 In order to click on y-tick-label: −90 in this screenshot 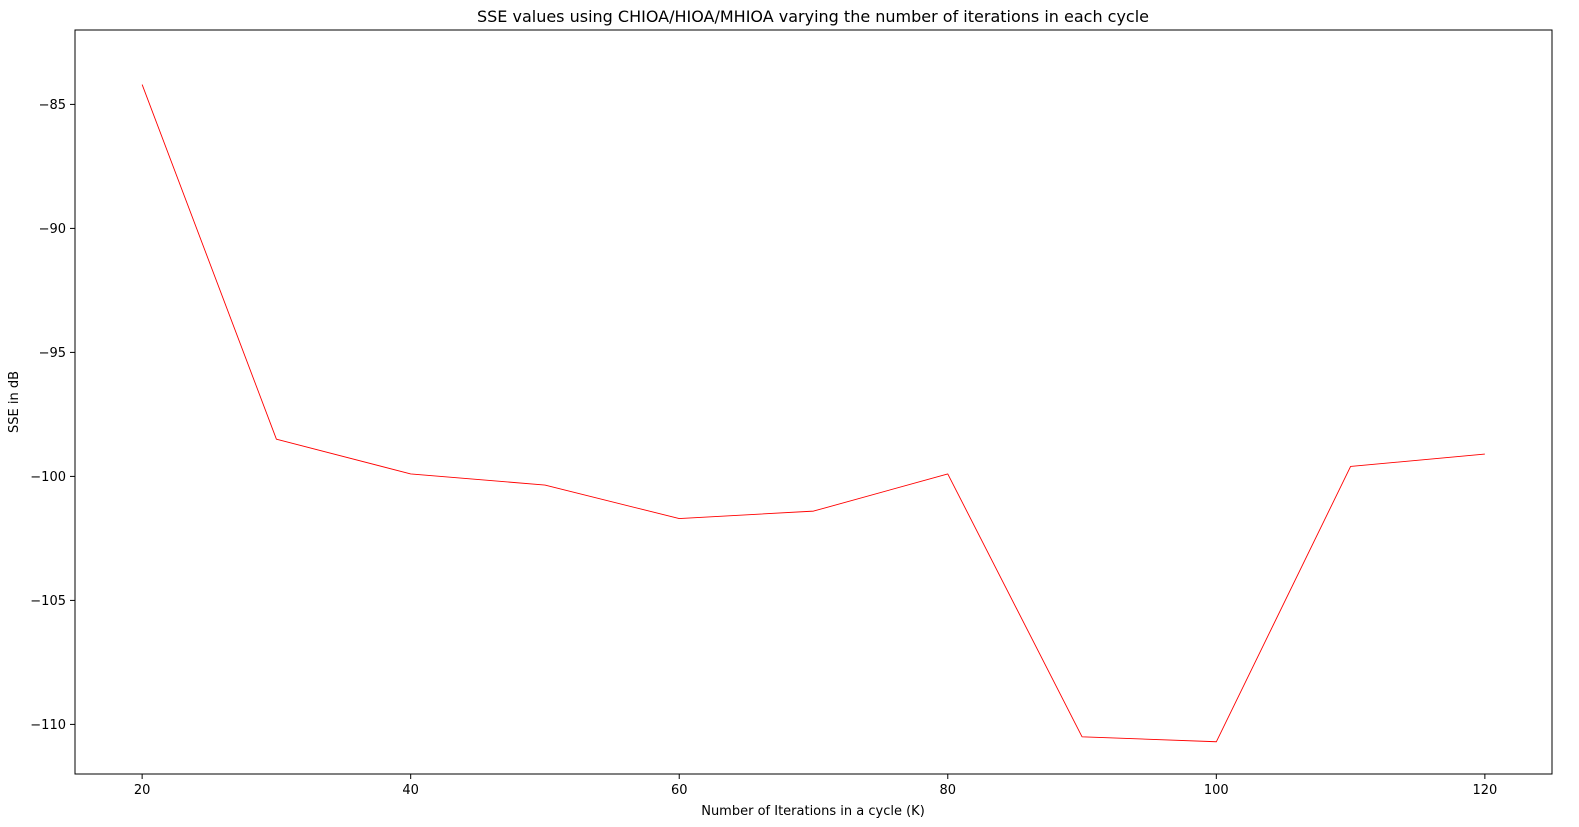, I will do `click(52, 229)`.